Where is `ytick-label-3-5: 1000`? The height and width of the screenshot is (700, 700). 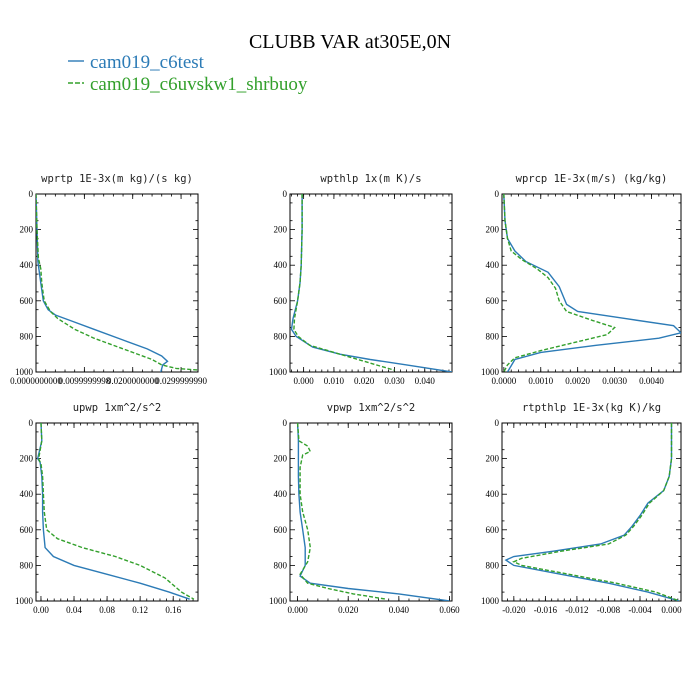
ytick-label-3-5: 1000 is located at coordinates (24, 601).